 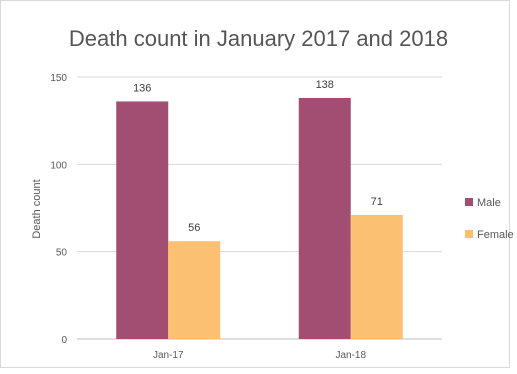 What do you see at coordinates (350, 355) in the screenshot?
I see `x-tick-label: Jan-18` at bounding box center [350, 355].